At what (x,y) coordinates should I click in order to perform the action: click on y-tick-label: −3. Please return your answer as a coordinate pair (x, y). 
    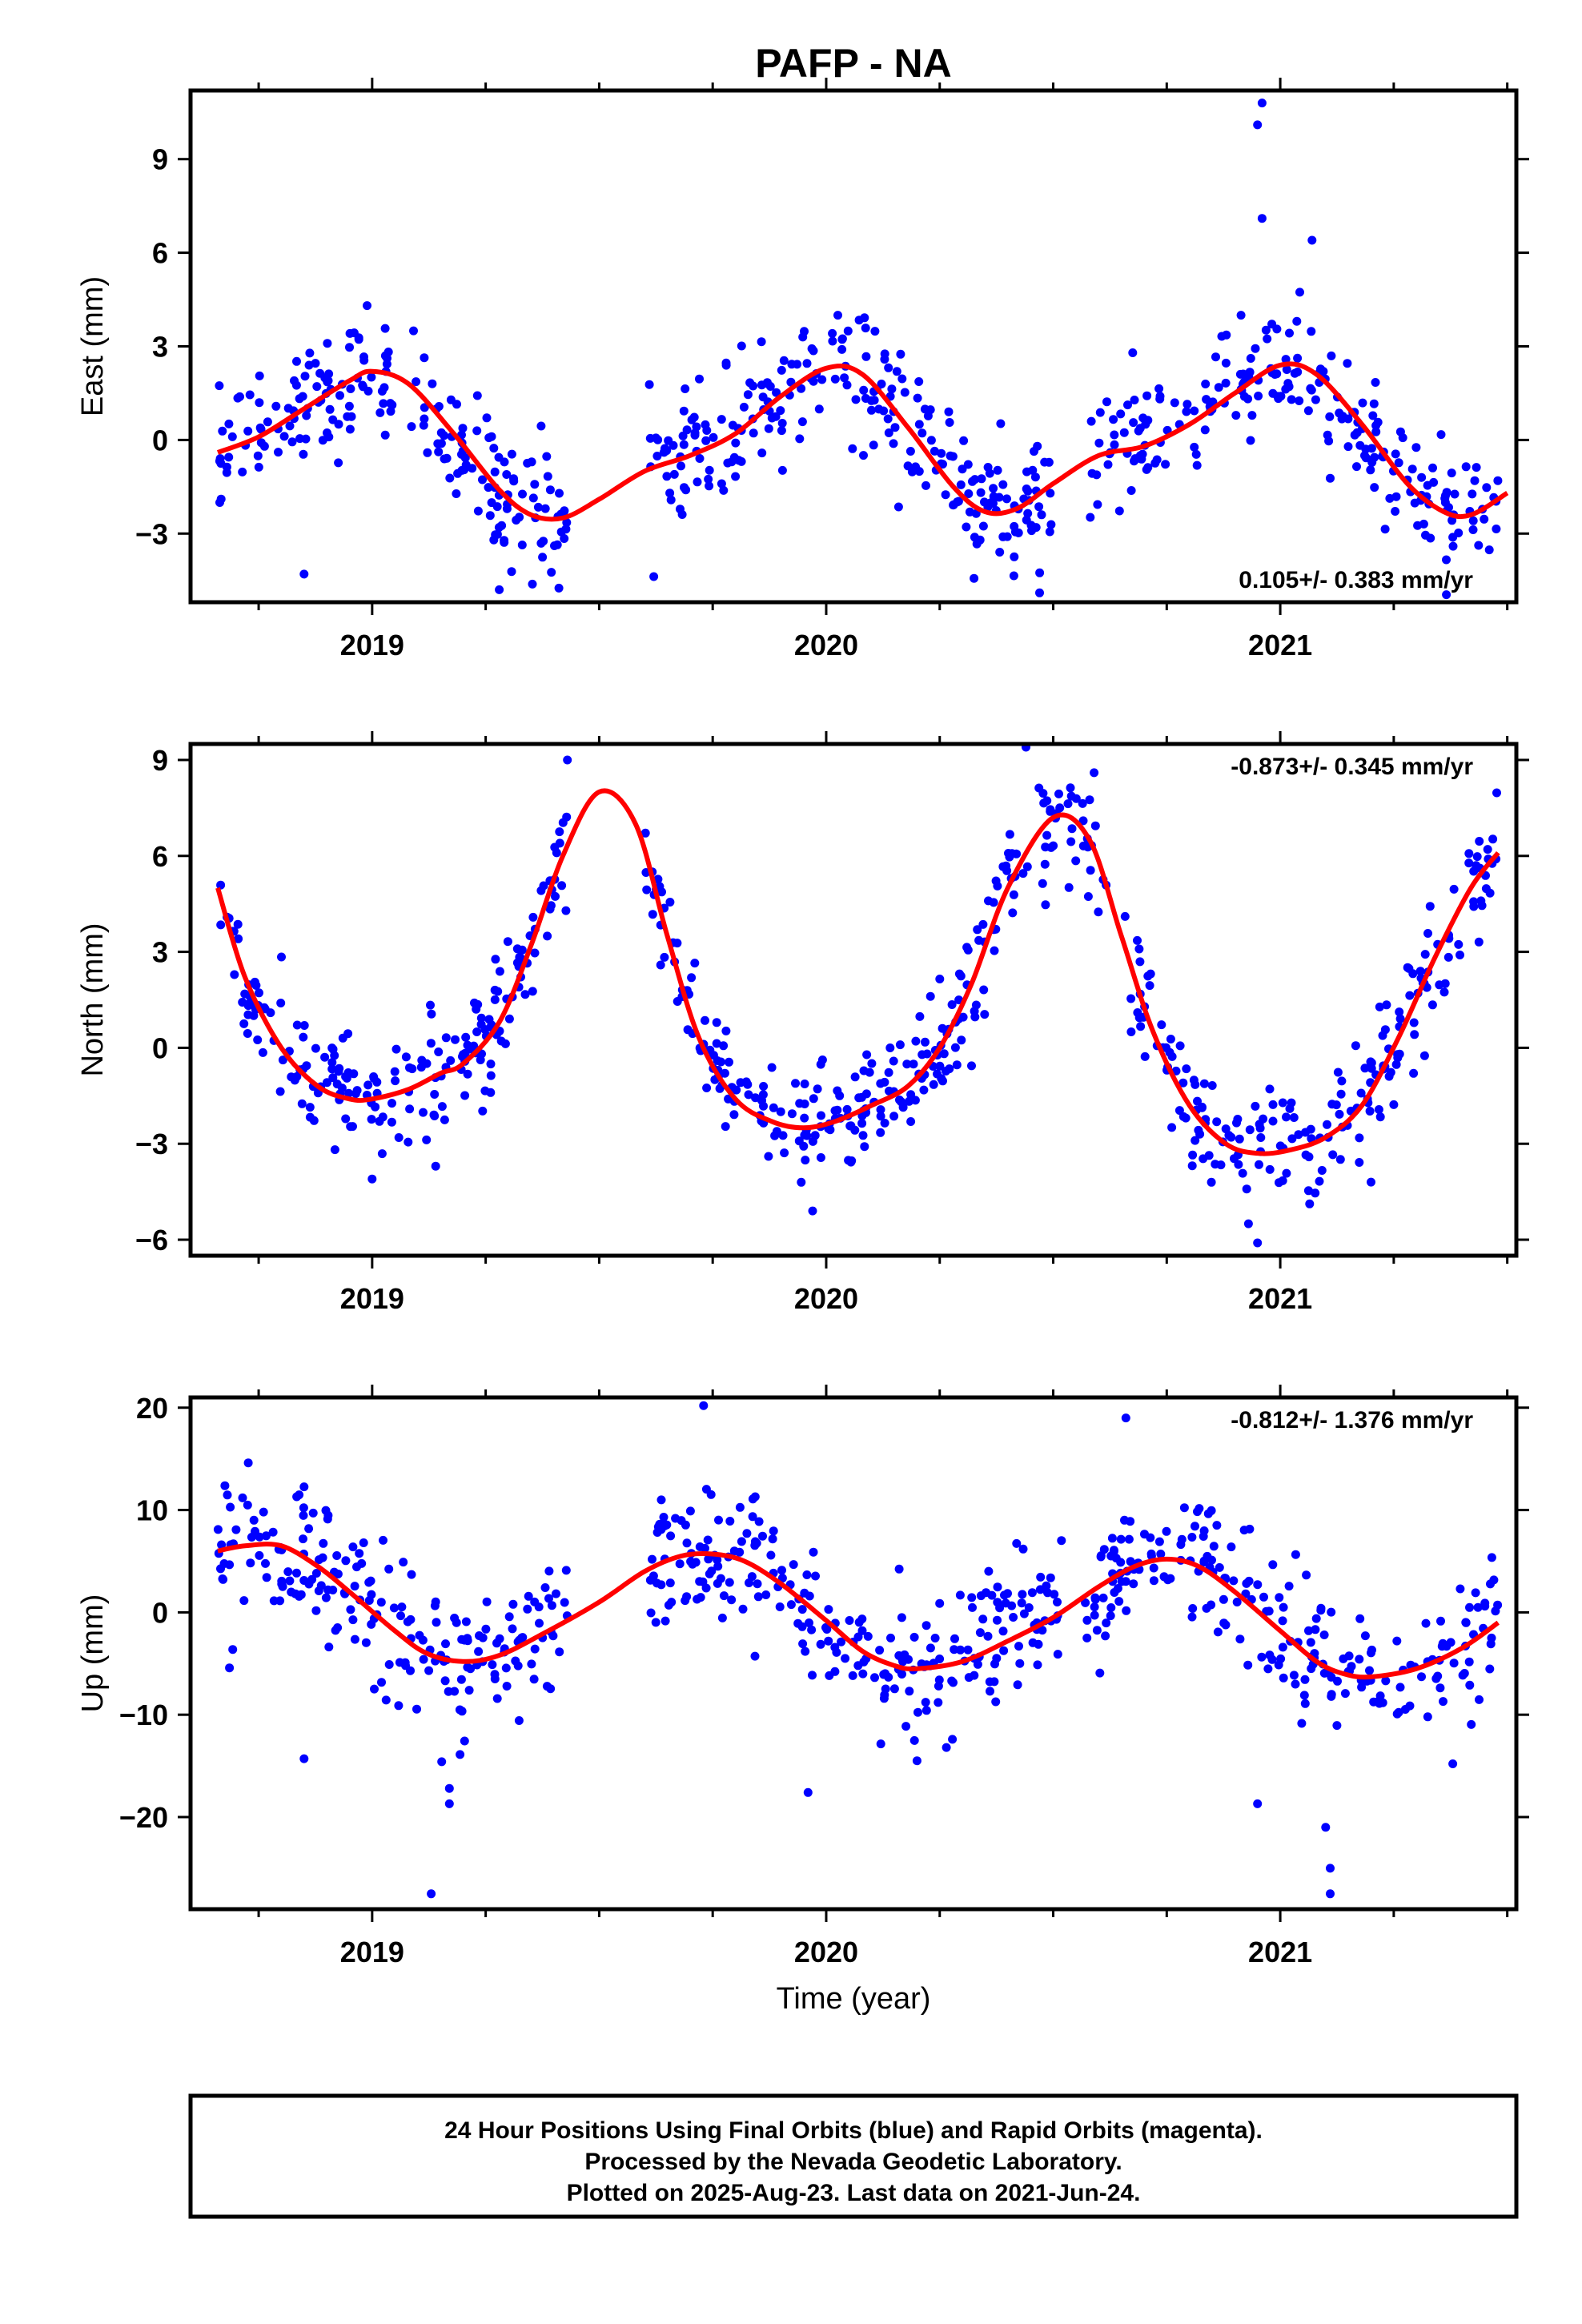
    Looking at the image, I should click on (151, 1144).